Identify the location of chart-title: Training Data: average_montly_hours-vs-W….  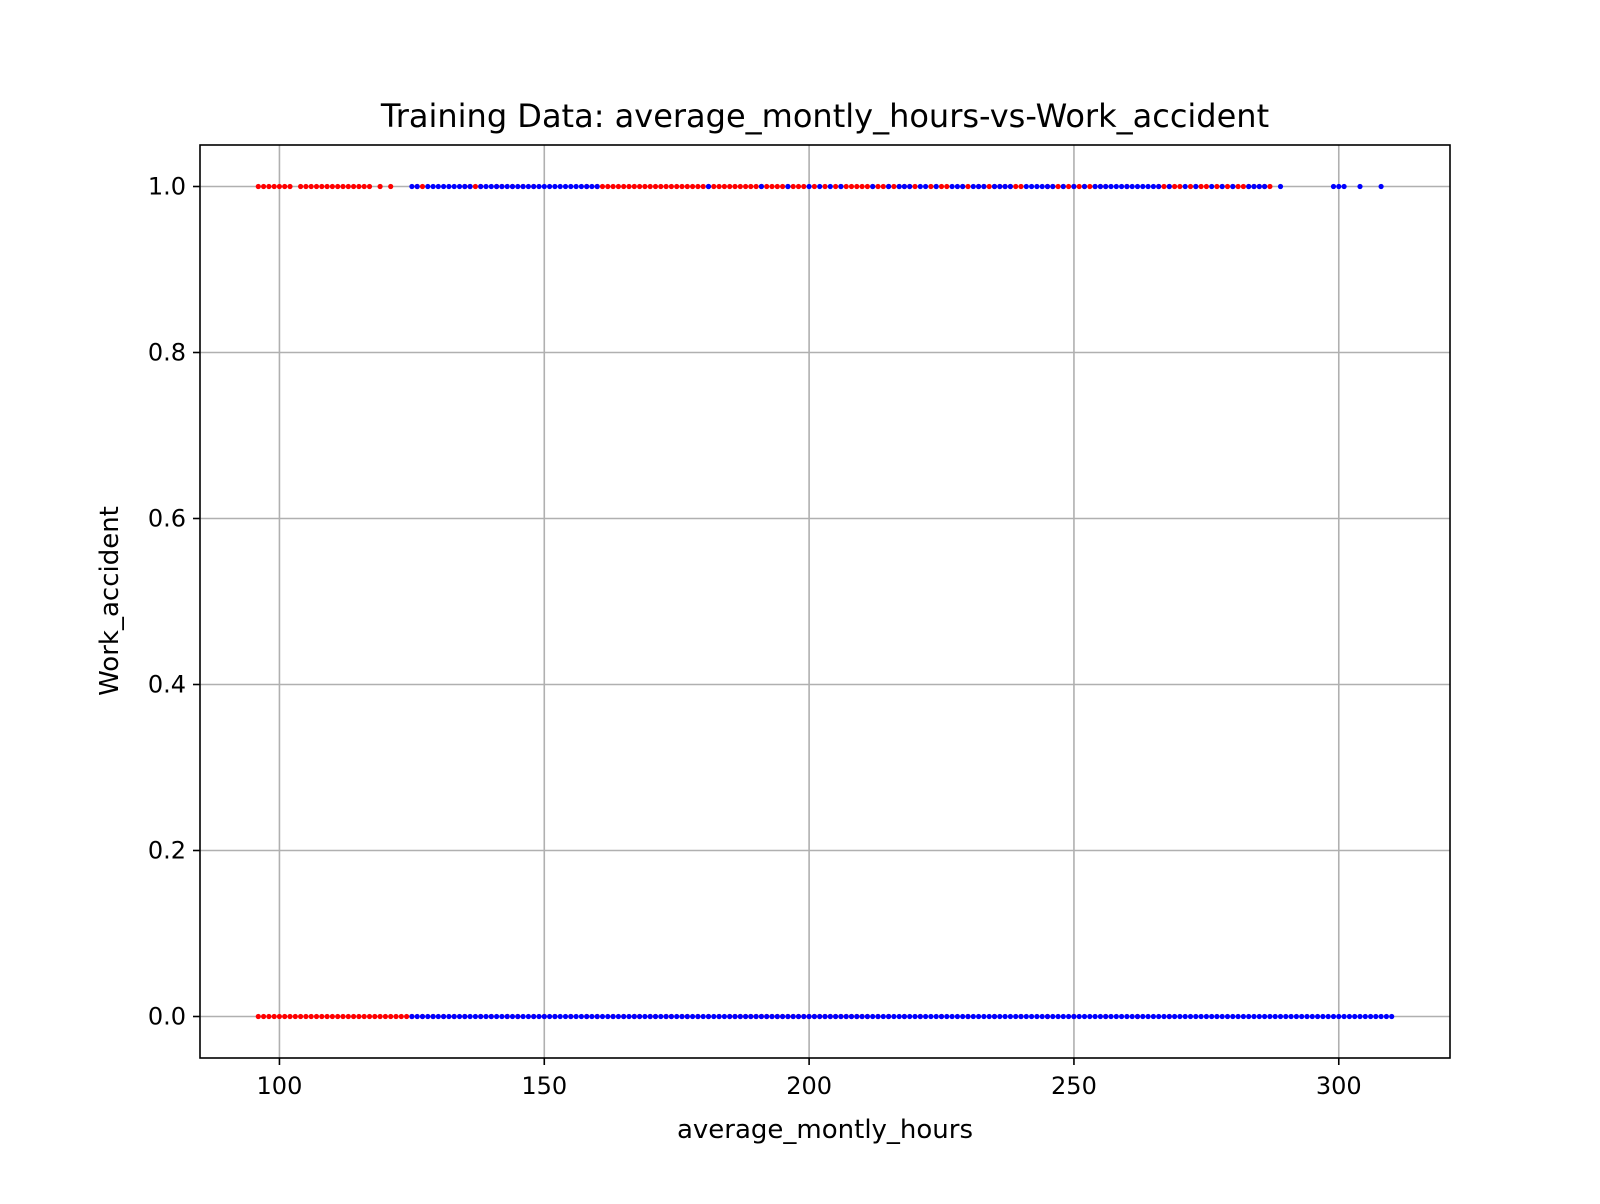
(824, 116).